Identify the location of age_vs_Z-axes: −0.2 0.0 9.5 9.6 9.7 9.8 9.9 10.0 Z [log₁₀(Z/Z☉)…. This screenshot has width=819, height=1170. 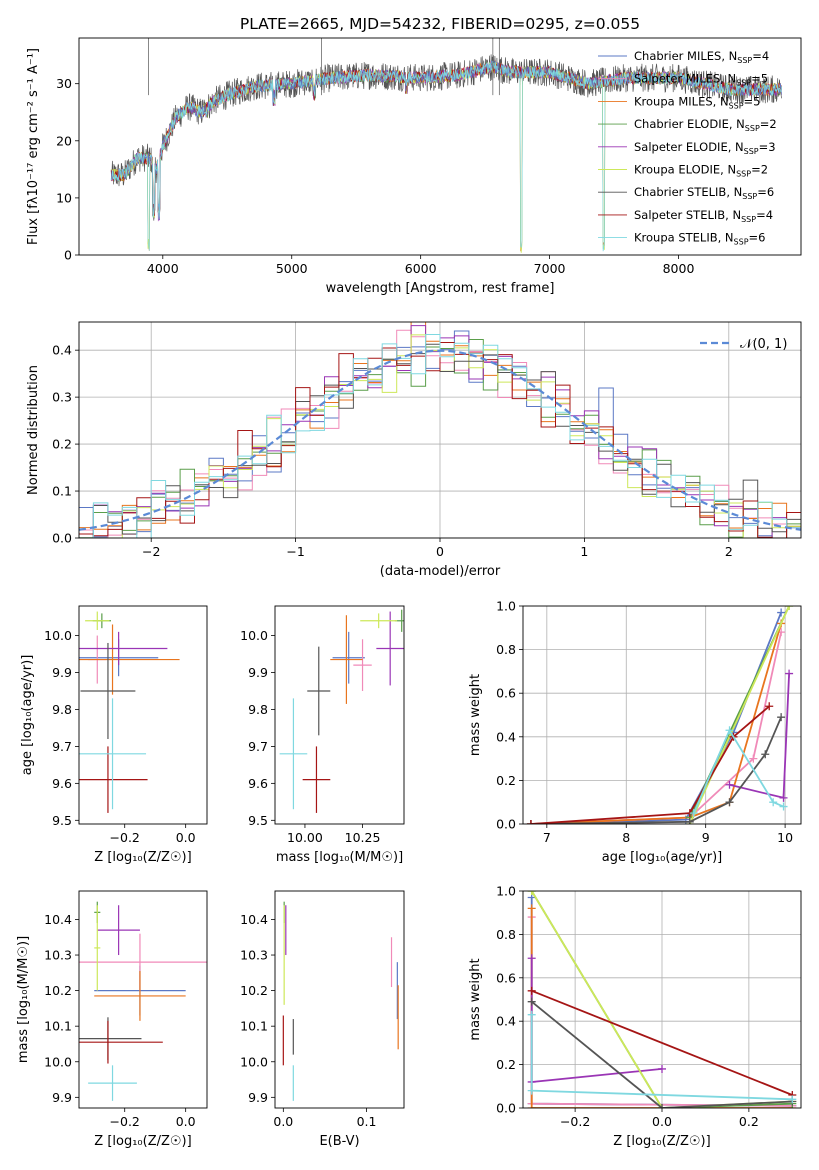
(114, 735).